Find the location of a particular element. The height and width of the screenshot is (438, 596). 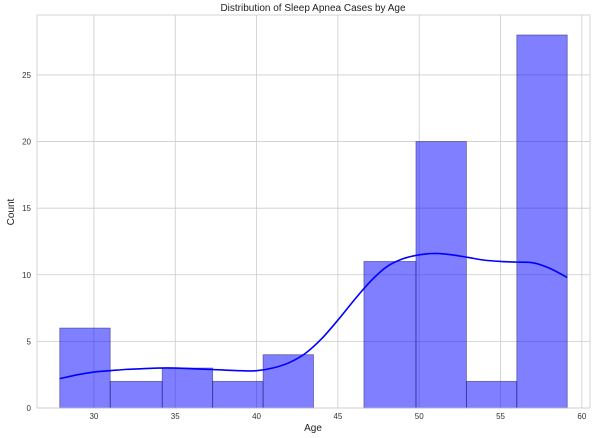

y-axis-label: Count is located at coordinates (11, 211).